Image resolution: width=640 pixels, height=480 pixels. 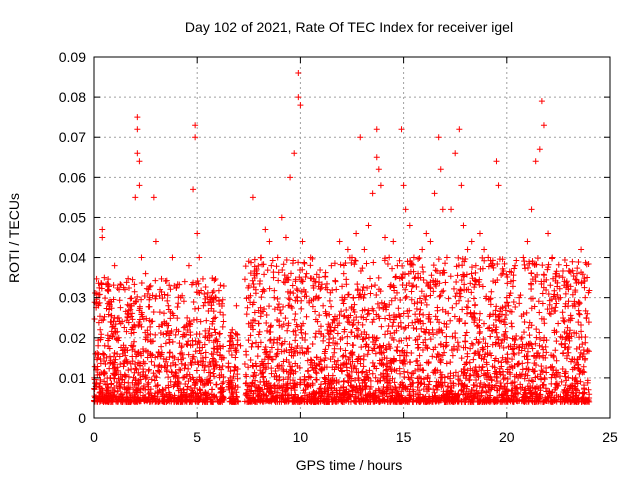 What do you see at coordinates (72, 177) in the screenshot?
I see `y-tick-label: 0.06` at bounding box center [72, 177].